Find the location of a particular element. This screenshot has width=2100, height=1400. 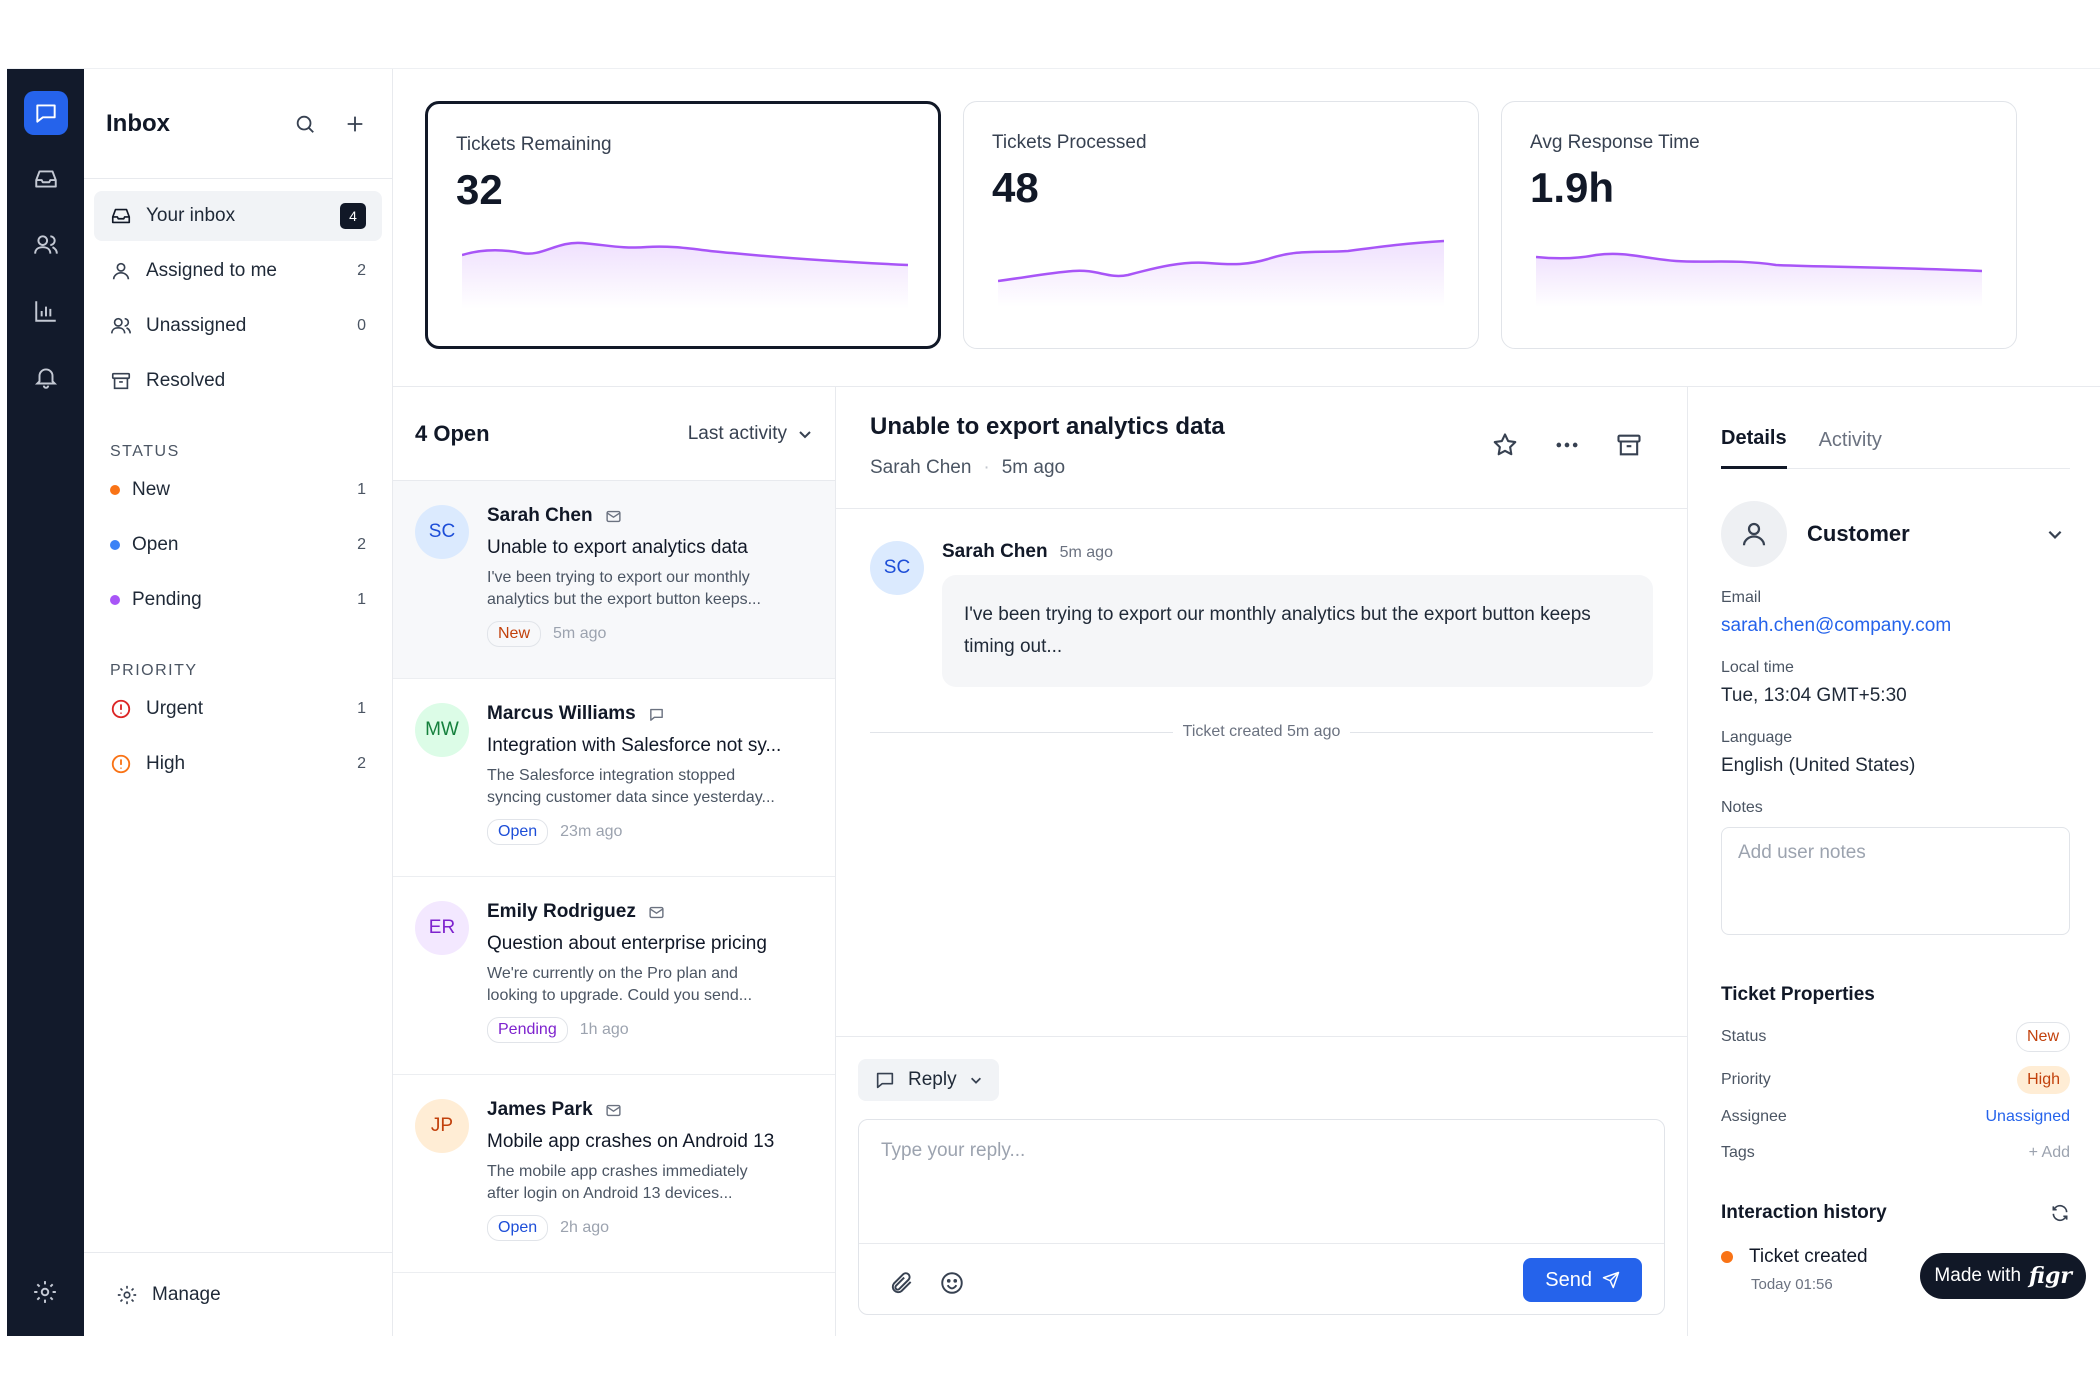

paperclip-icon is located at coordinates (902, 1283).